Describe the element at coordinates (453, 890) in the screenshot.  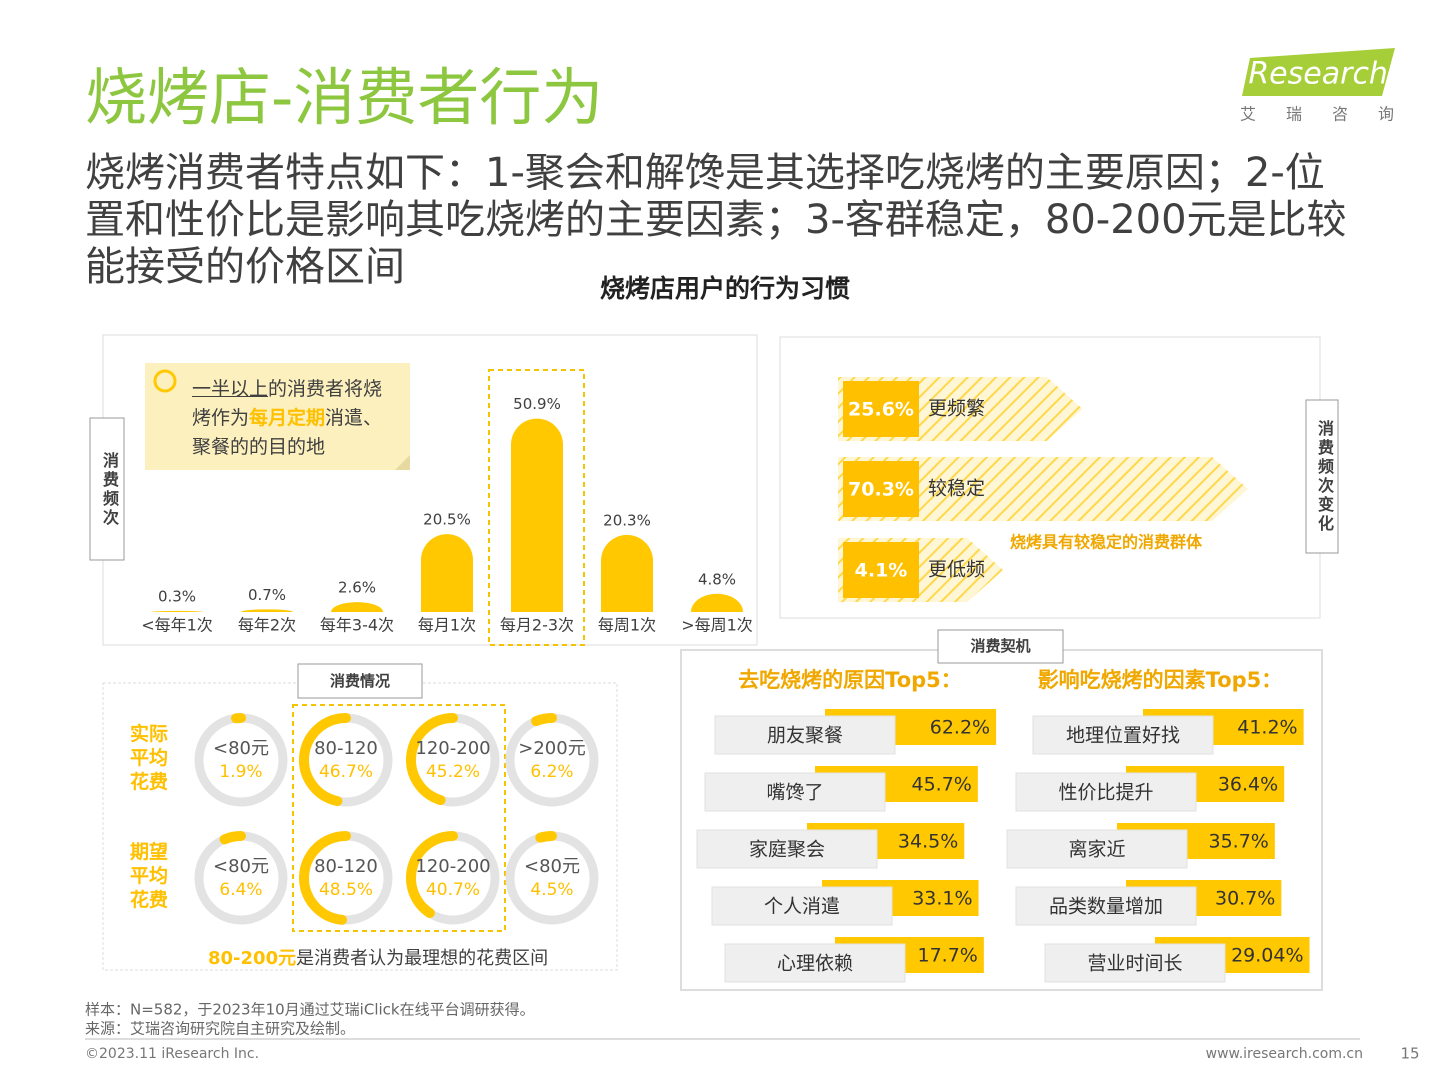
I see `value-label: 40.7%` at that location.